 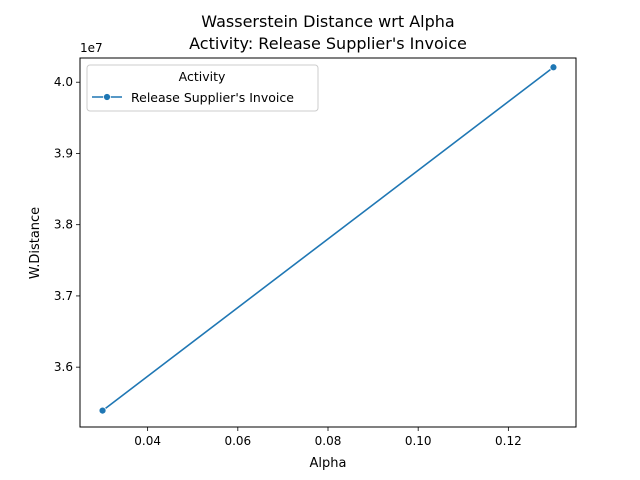 I want to click on legend: Activity Release Supplier's Invoice, so click(x=202, y=88).